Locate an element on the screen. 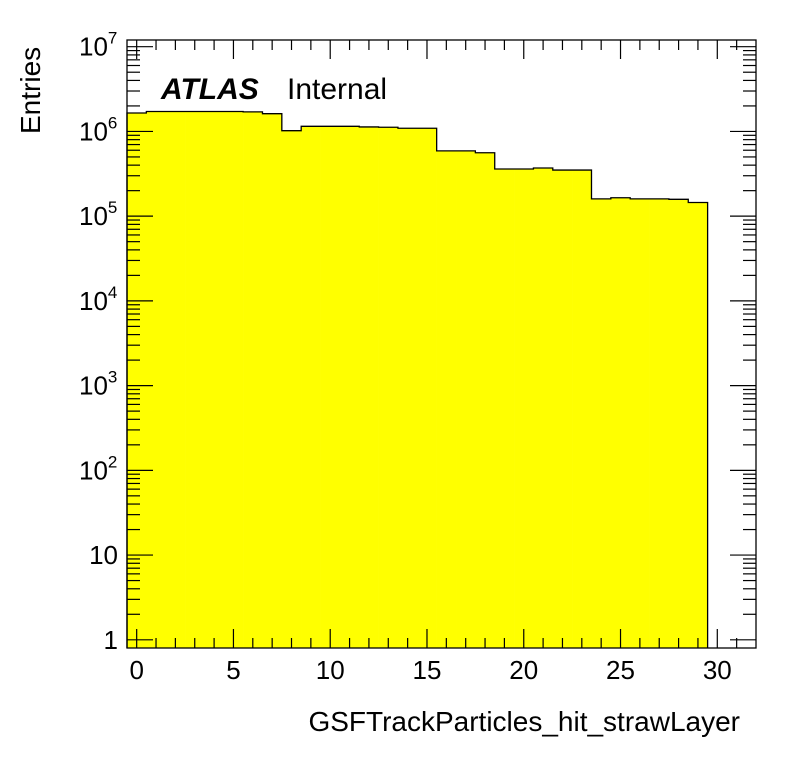 The image size is (796, 772). x-tick-label: 10 is located at coordinates (330, 670).